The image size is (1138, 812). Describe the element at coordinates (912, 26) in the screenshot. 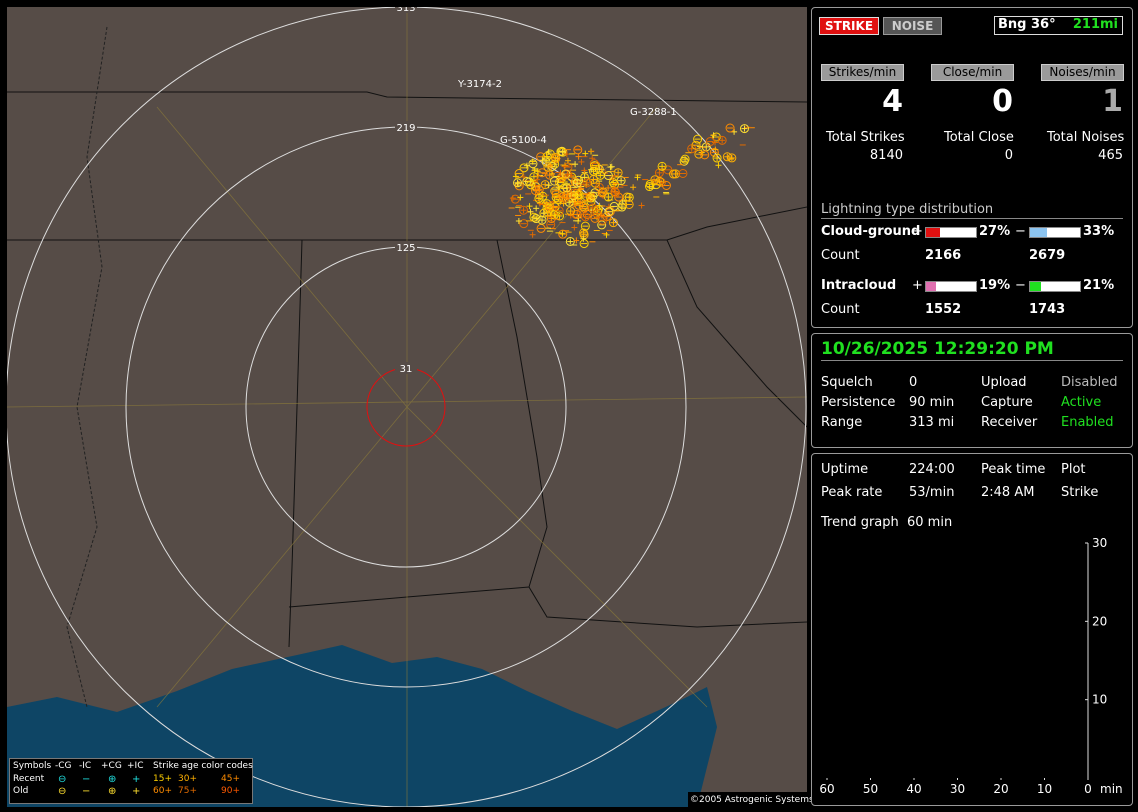

I see `noise-button: NOISE` at that location.